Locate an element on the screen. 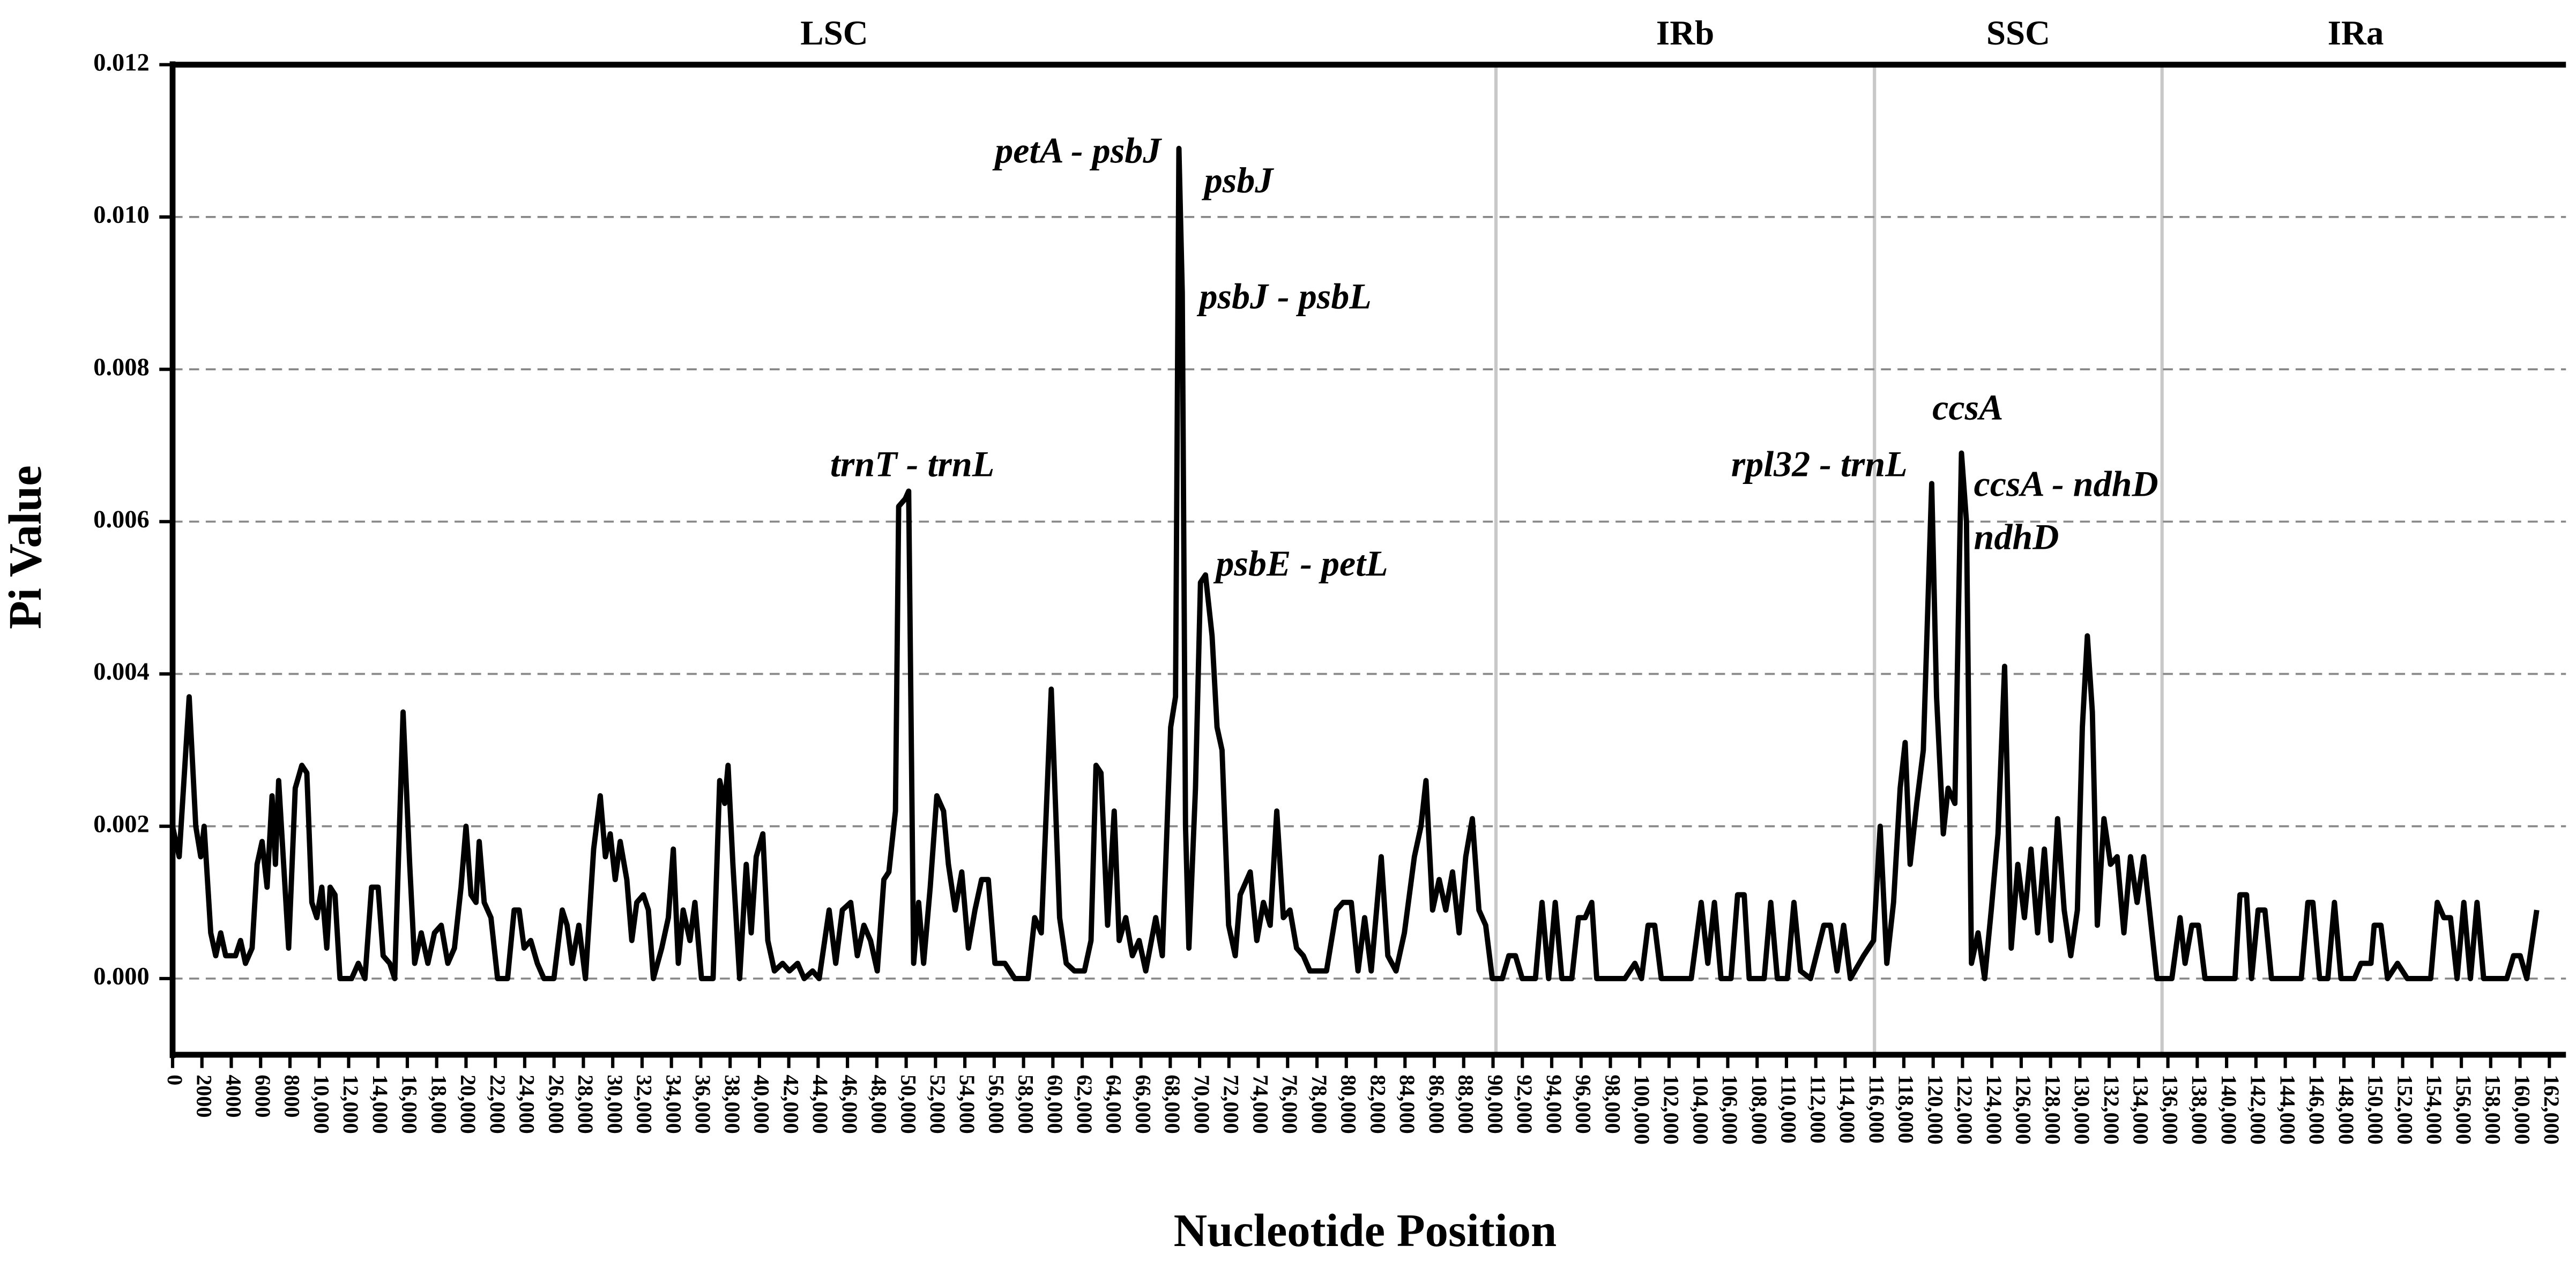  x-tick-label: 146,000 is located at coordinates (2317, 1110).